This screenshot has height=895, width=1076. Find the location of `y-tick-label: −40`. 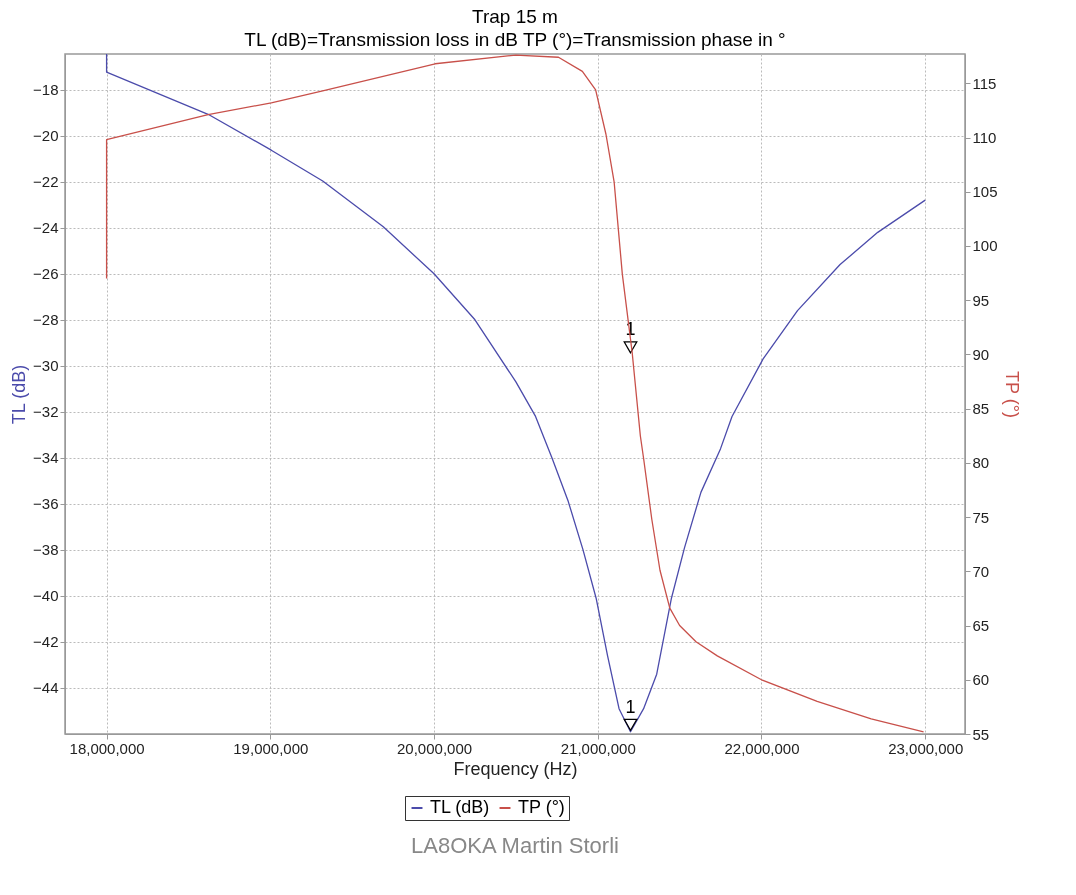

y-tick-label: −40 is located at coordinates (46, 596).